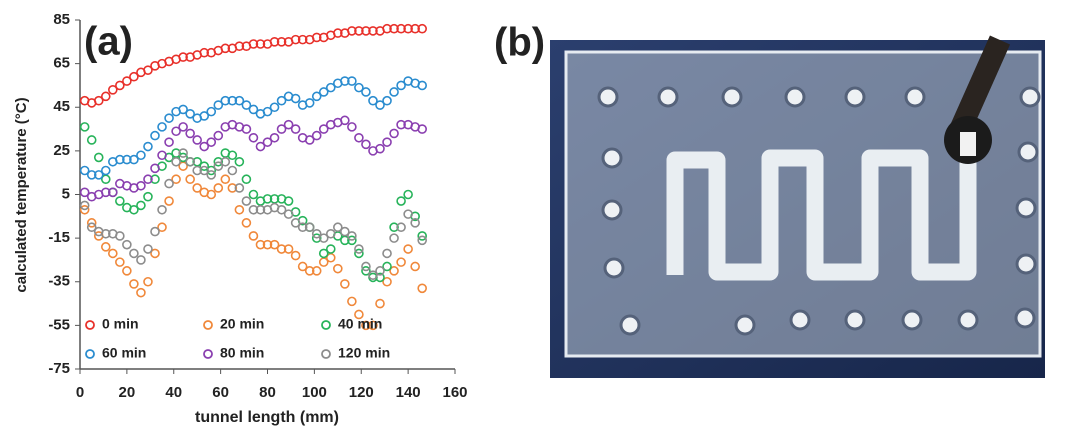  What do you see at coordinates (80, 392) in the screenshot?
I see `x-tick-label: 0` at bounding box center [80, 392].